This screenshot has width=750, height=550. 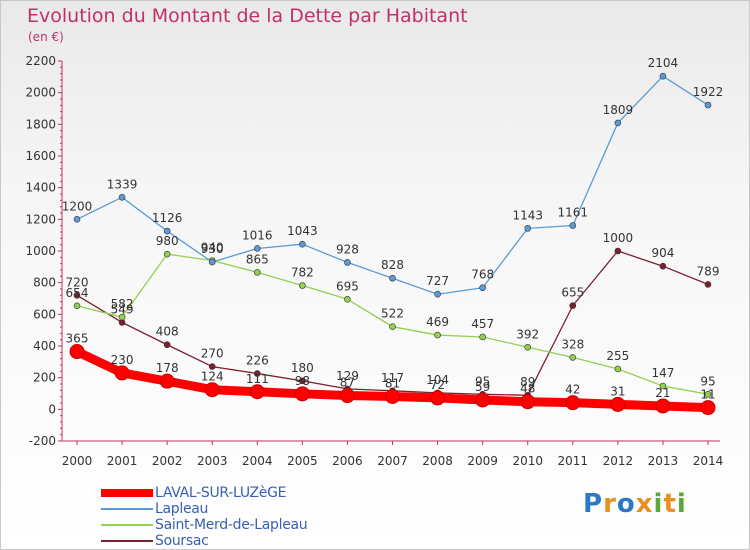 What do you see at coordinates (257, 461) in the screenshot?
I see `x-tick-label: 2004` at bounding box center [257, 461].